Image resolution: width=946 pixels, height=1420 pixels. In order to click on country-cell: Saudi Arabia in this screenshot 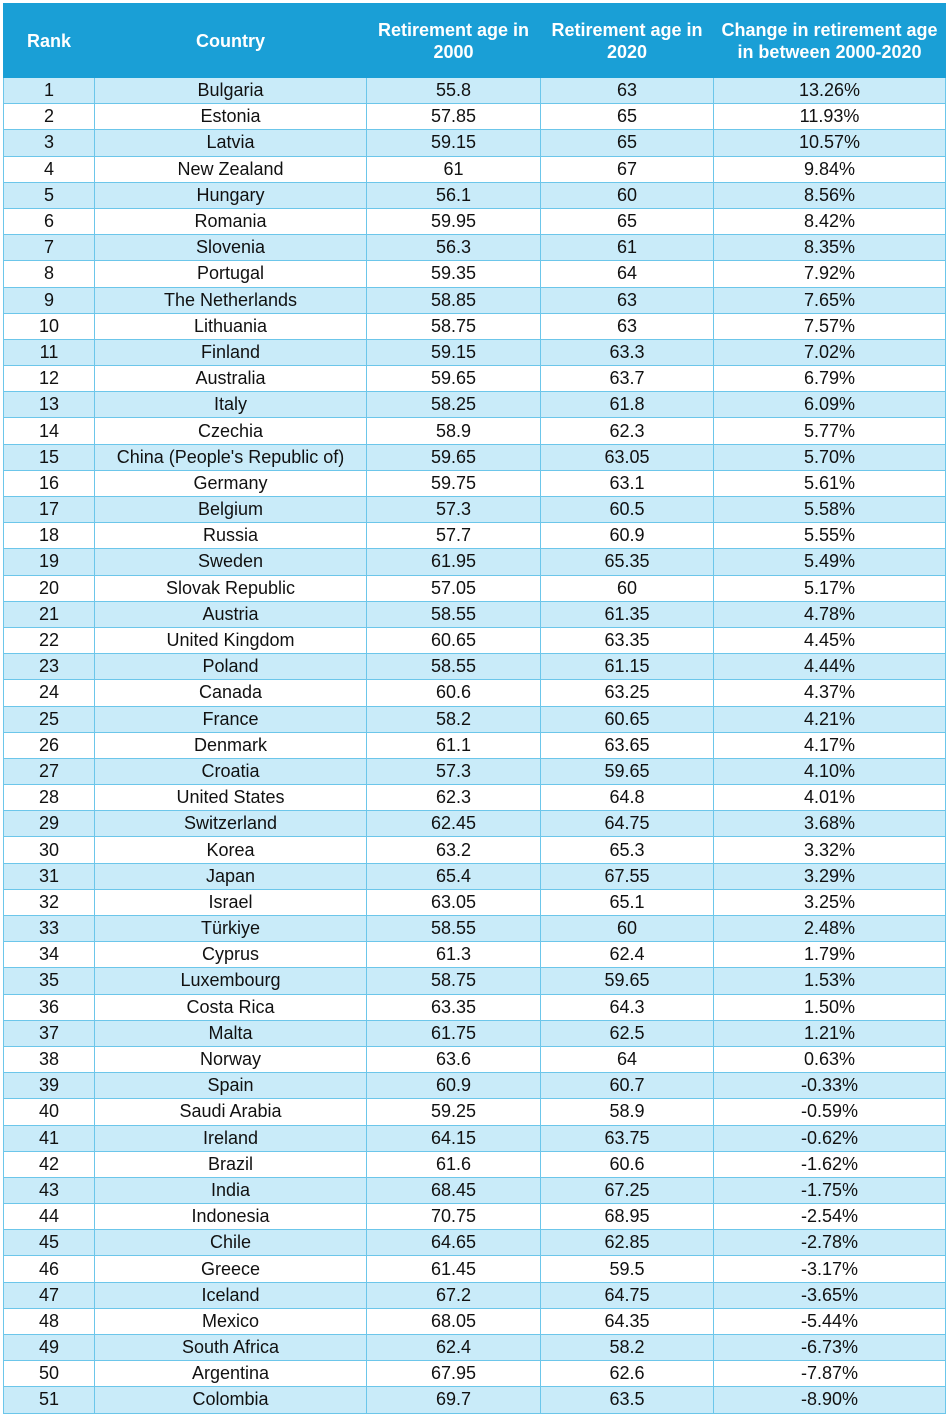, I will do `click(230, 1112)`.